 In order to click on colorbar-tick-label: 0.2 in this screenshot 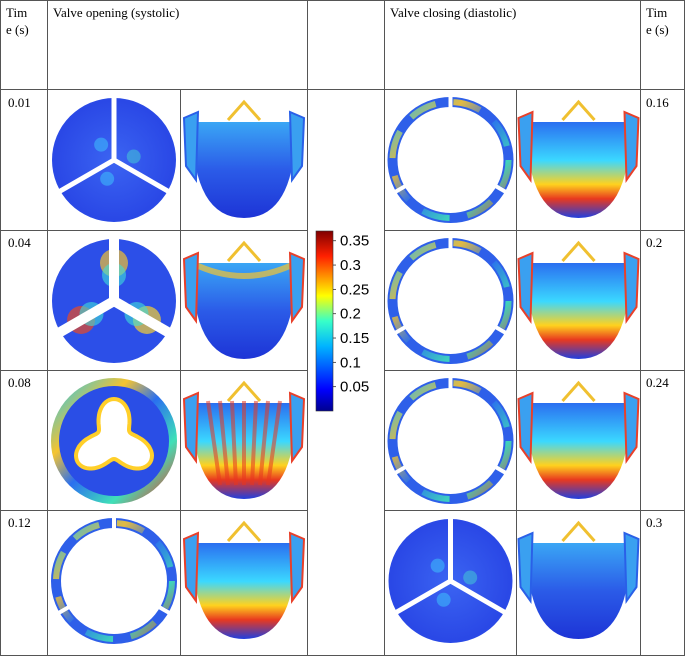, I will do `click(350, 314)`.